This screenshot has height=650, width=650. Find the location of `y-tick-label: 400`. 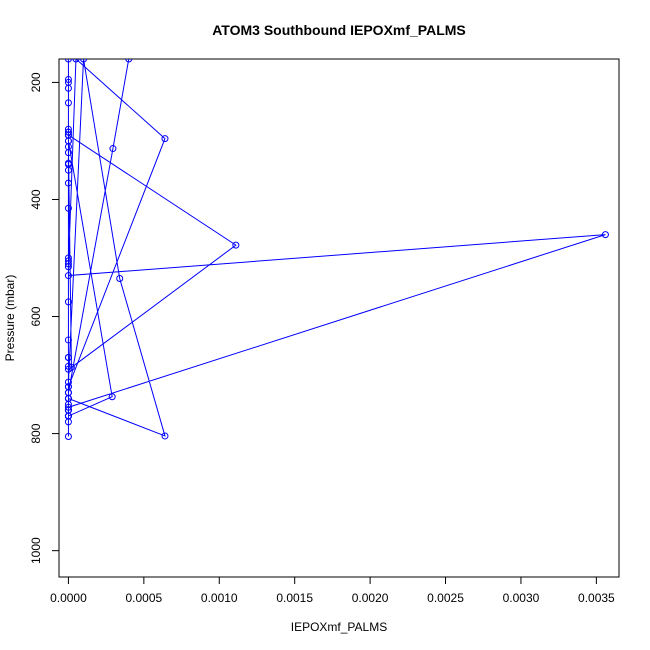

y-tick-label: 400 is located at coordinates (36, 199).